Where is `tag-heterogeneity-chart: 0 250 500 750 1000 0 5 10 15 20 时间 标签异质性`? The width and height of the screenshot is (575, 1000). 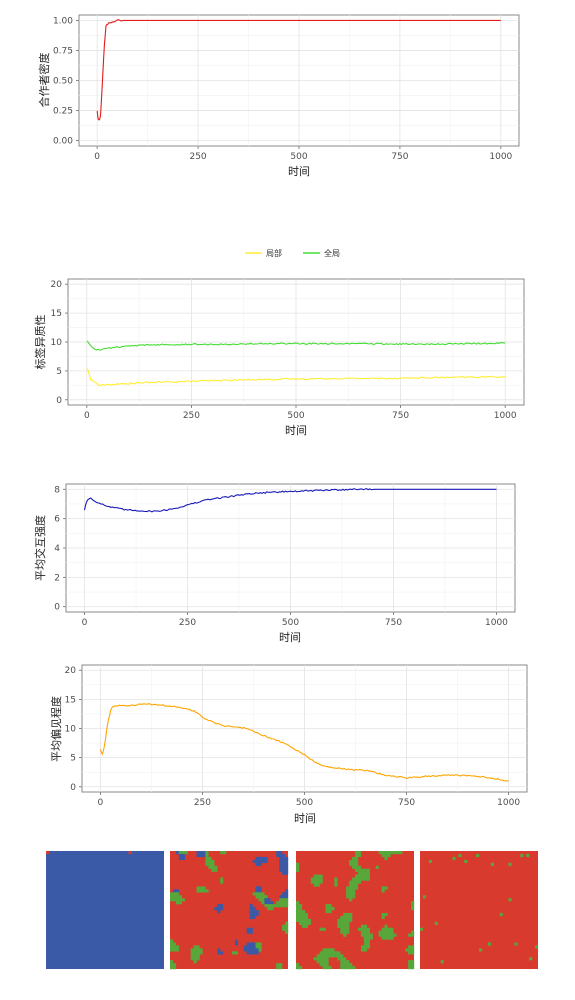
tag-heterogeneity-chart: 0 250 500 750 1000 0 5 10 15 20 时间 标签异质性 is located at coordinates (279, 357).